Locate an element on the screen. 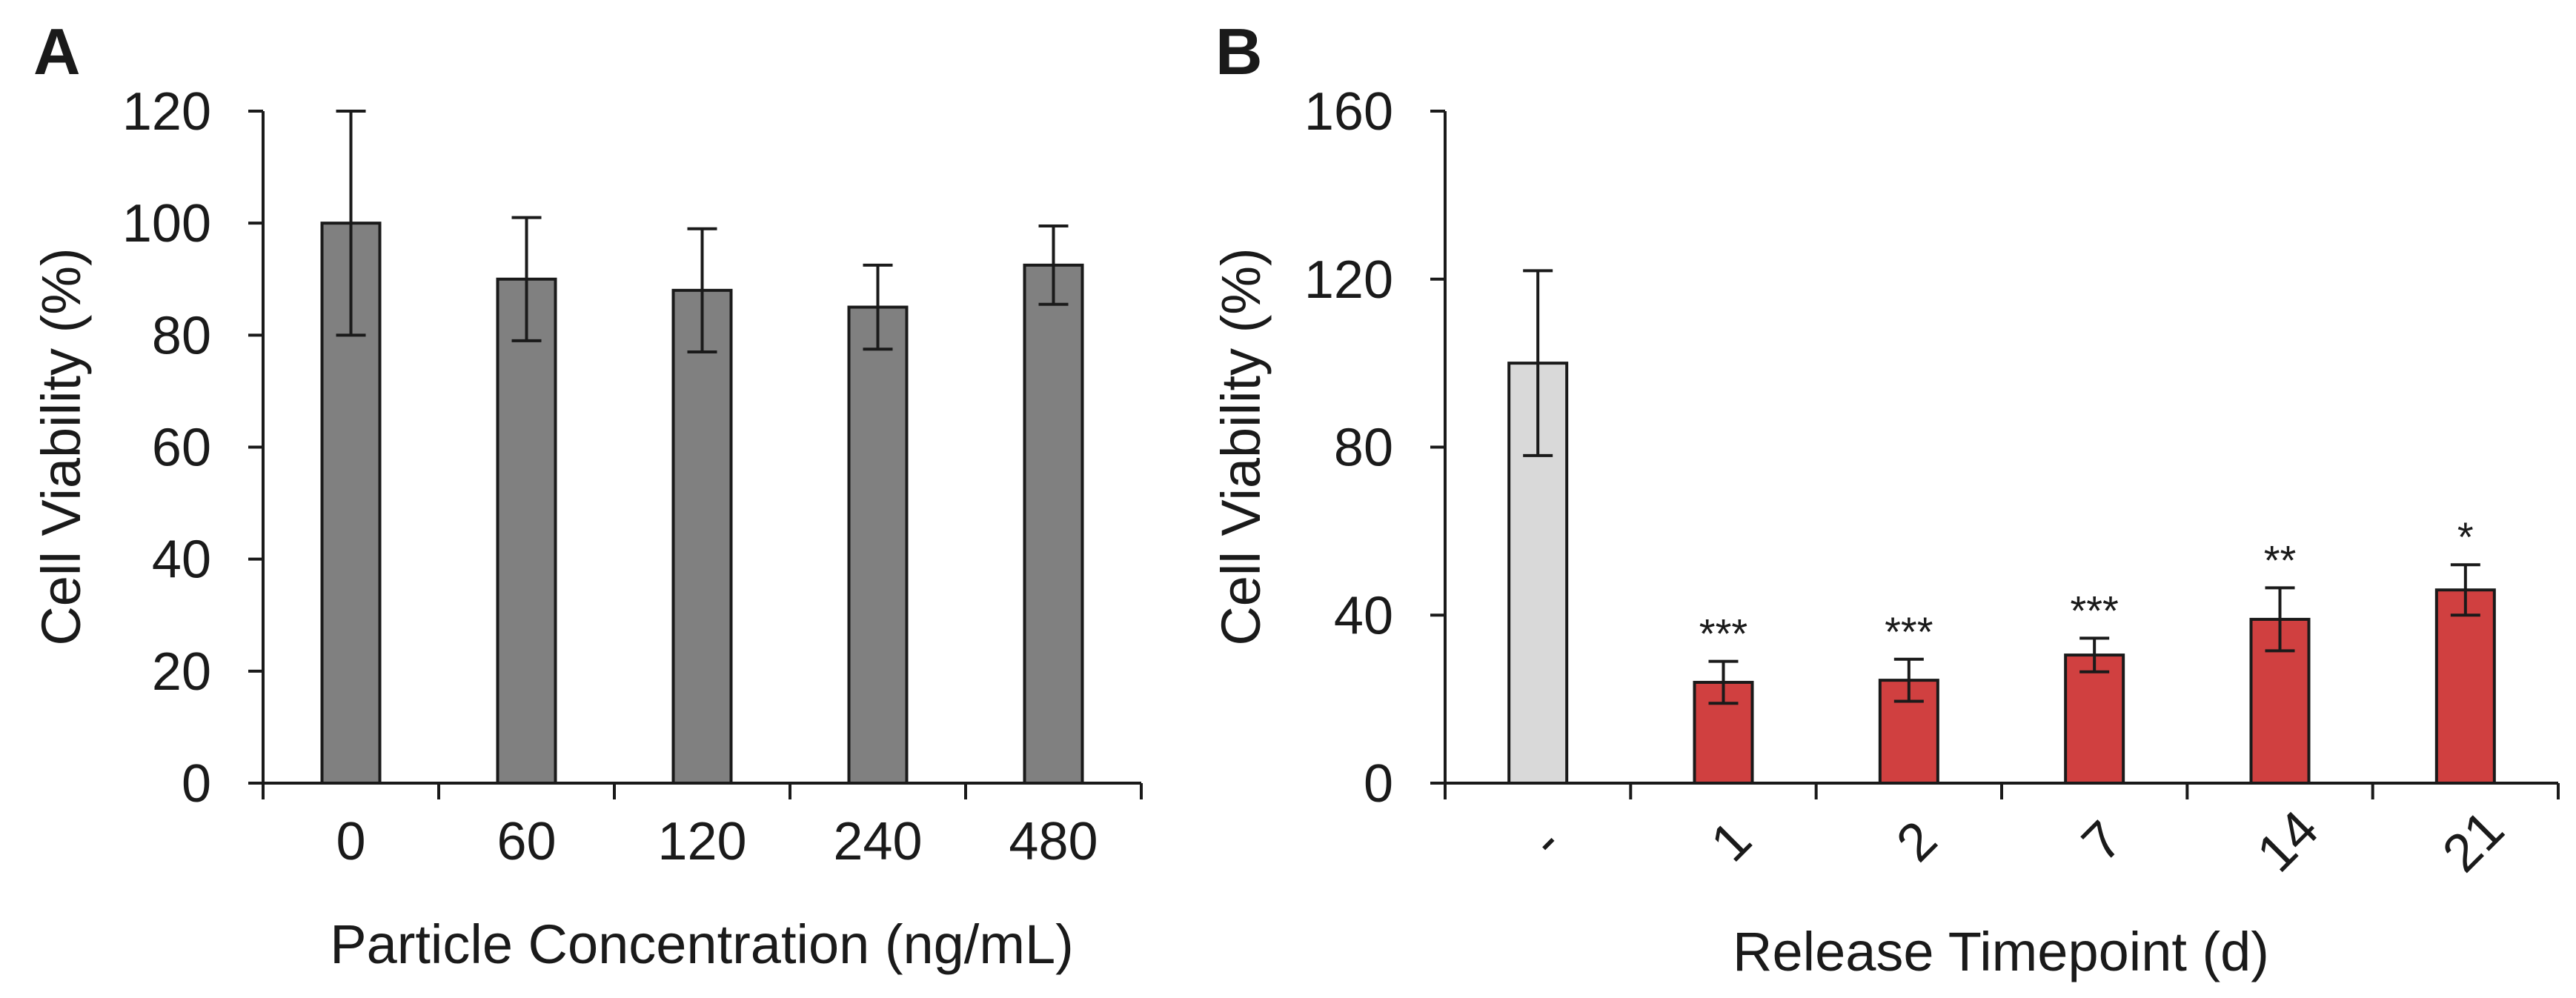 This screenshot has height=998, width=2576. panel-b-significance-label: * is located at coordinates (2465, 536).